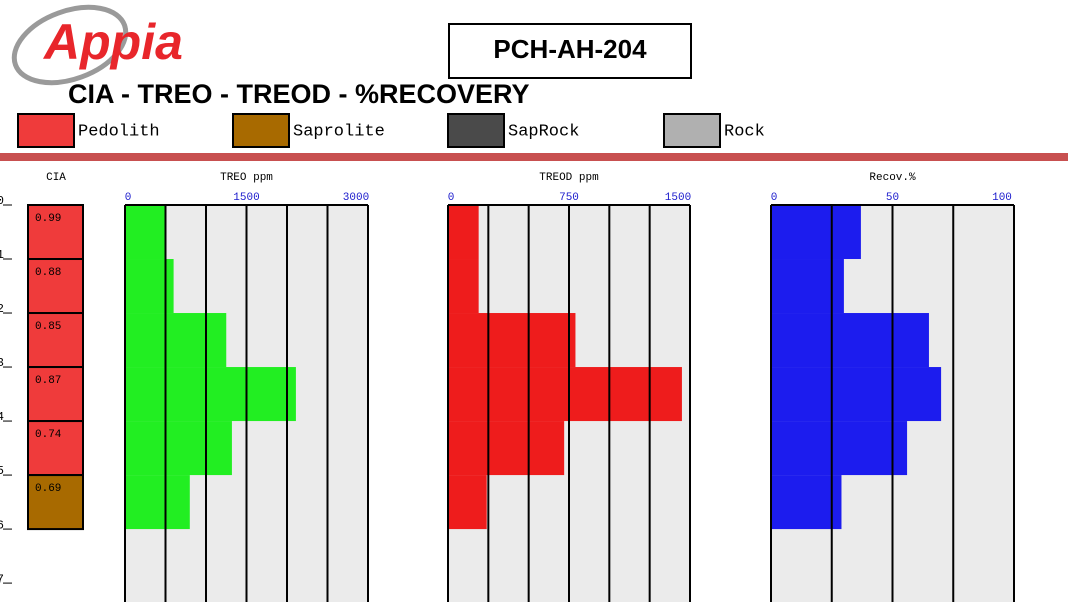 The height and width of the screenshot is (602, 1068). I want to click on logo-swoosh, so click(70, 45).